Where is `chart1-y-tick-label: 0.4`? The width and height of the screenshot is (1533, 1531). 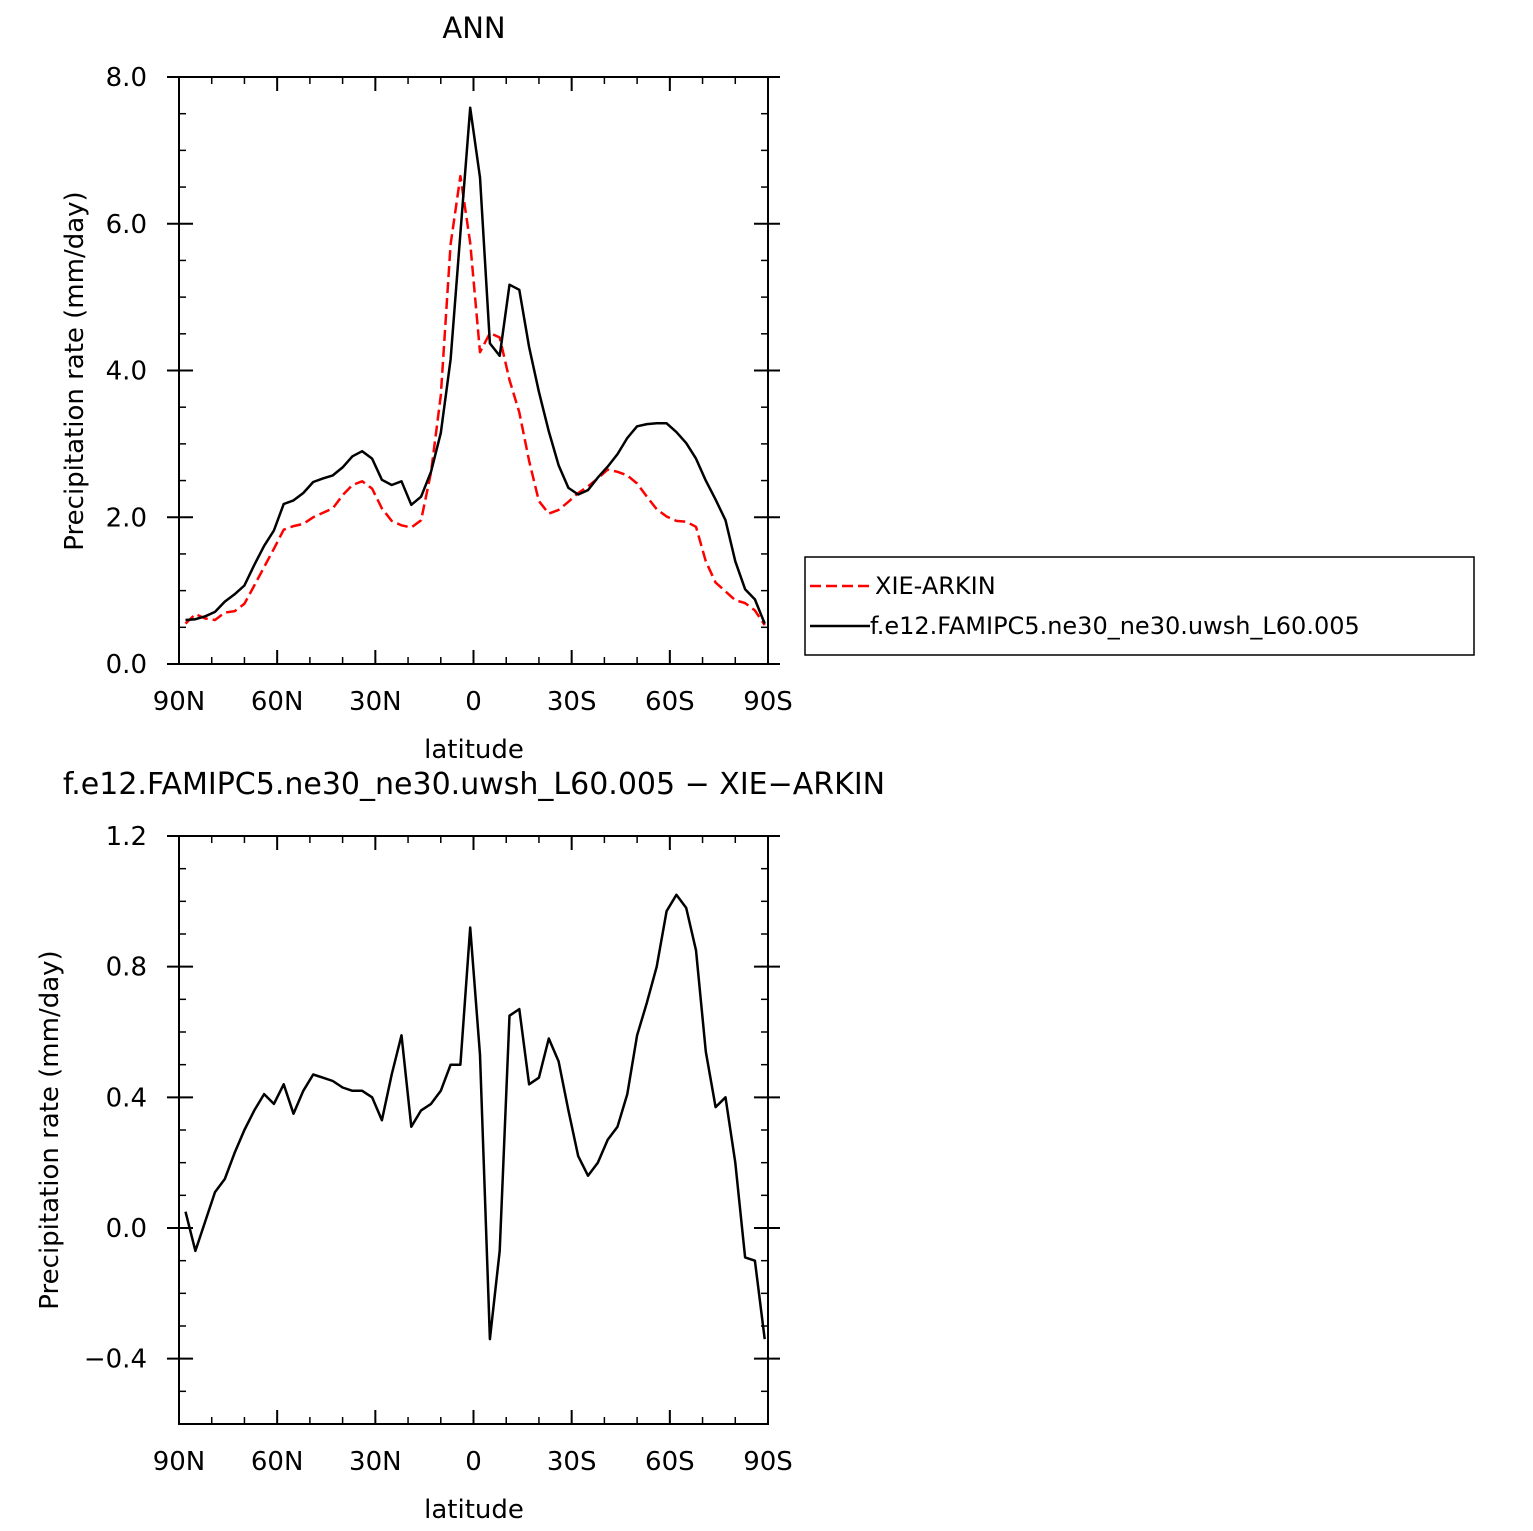 chart1-y-tick-label: 0.4 is located at coordinates (126, 1098).